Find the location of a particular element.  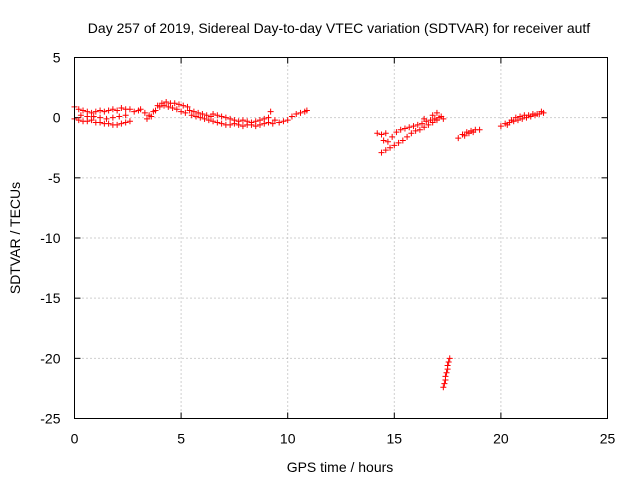

y-axis-label: SDTVAR / TECUs is located at coordinates (15, 238).